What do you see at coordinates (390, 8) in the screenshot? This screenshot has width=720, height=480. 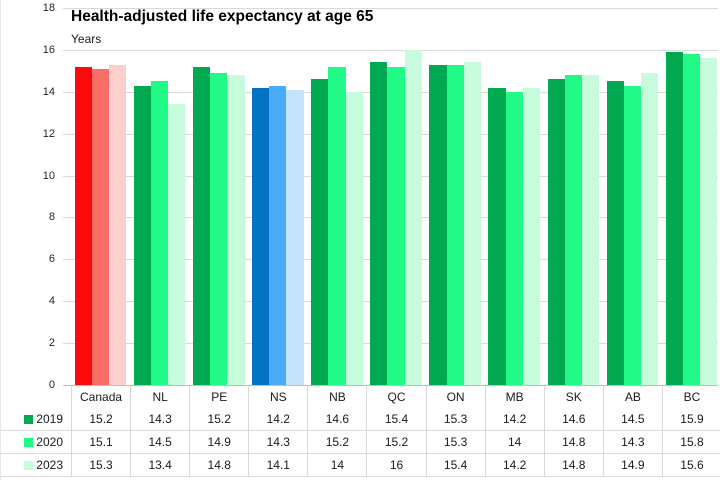 I see `gridline` at bounding box center [390, 8].